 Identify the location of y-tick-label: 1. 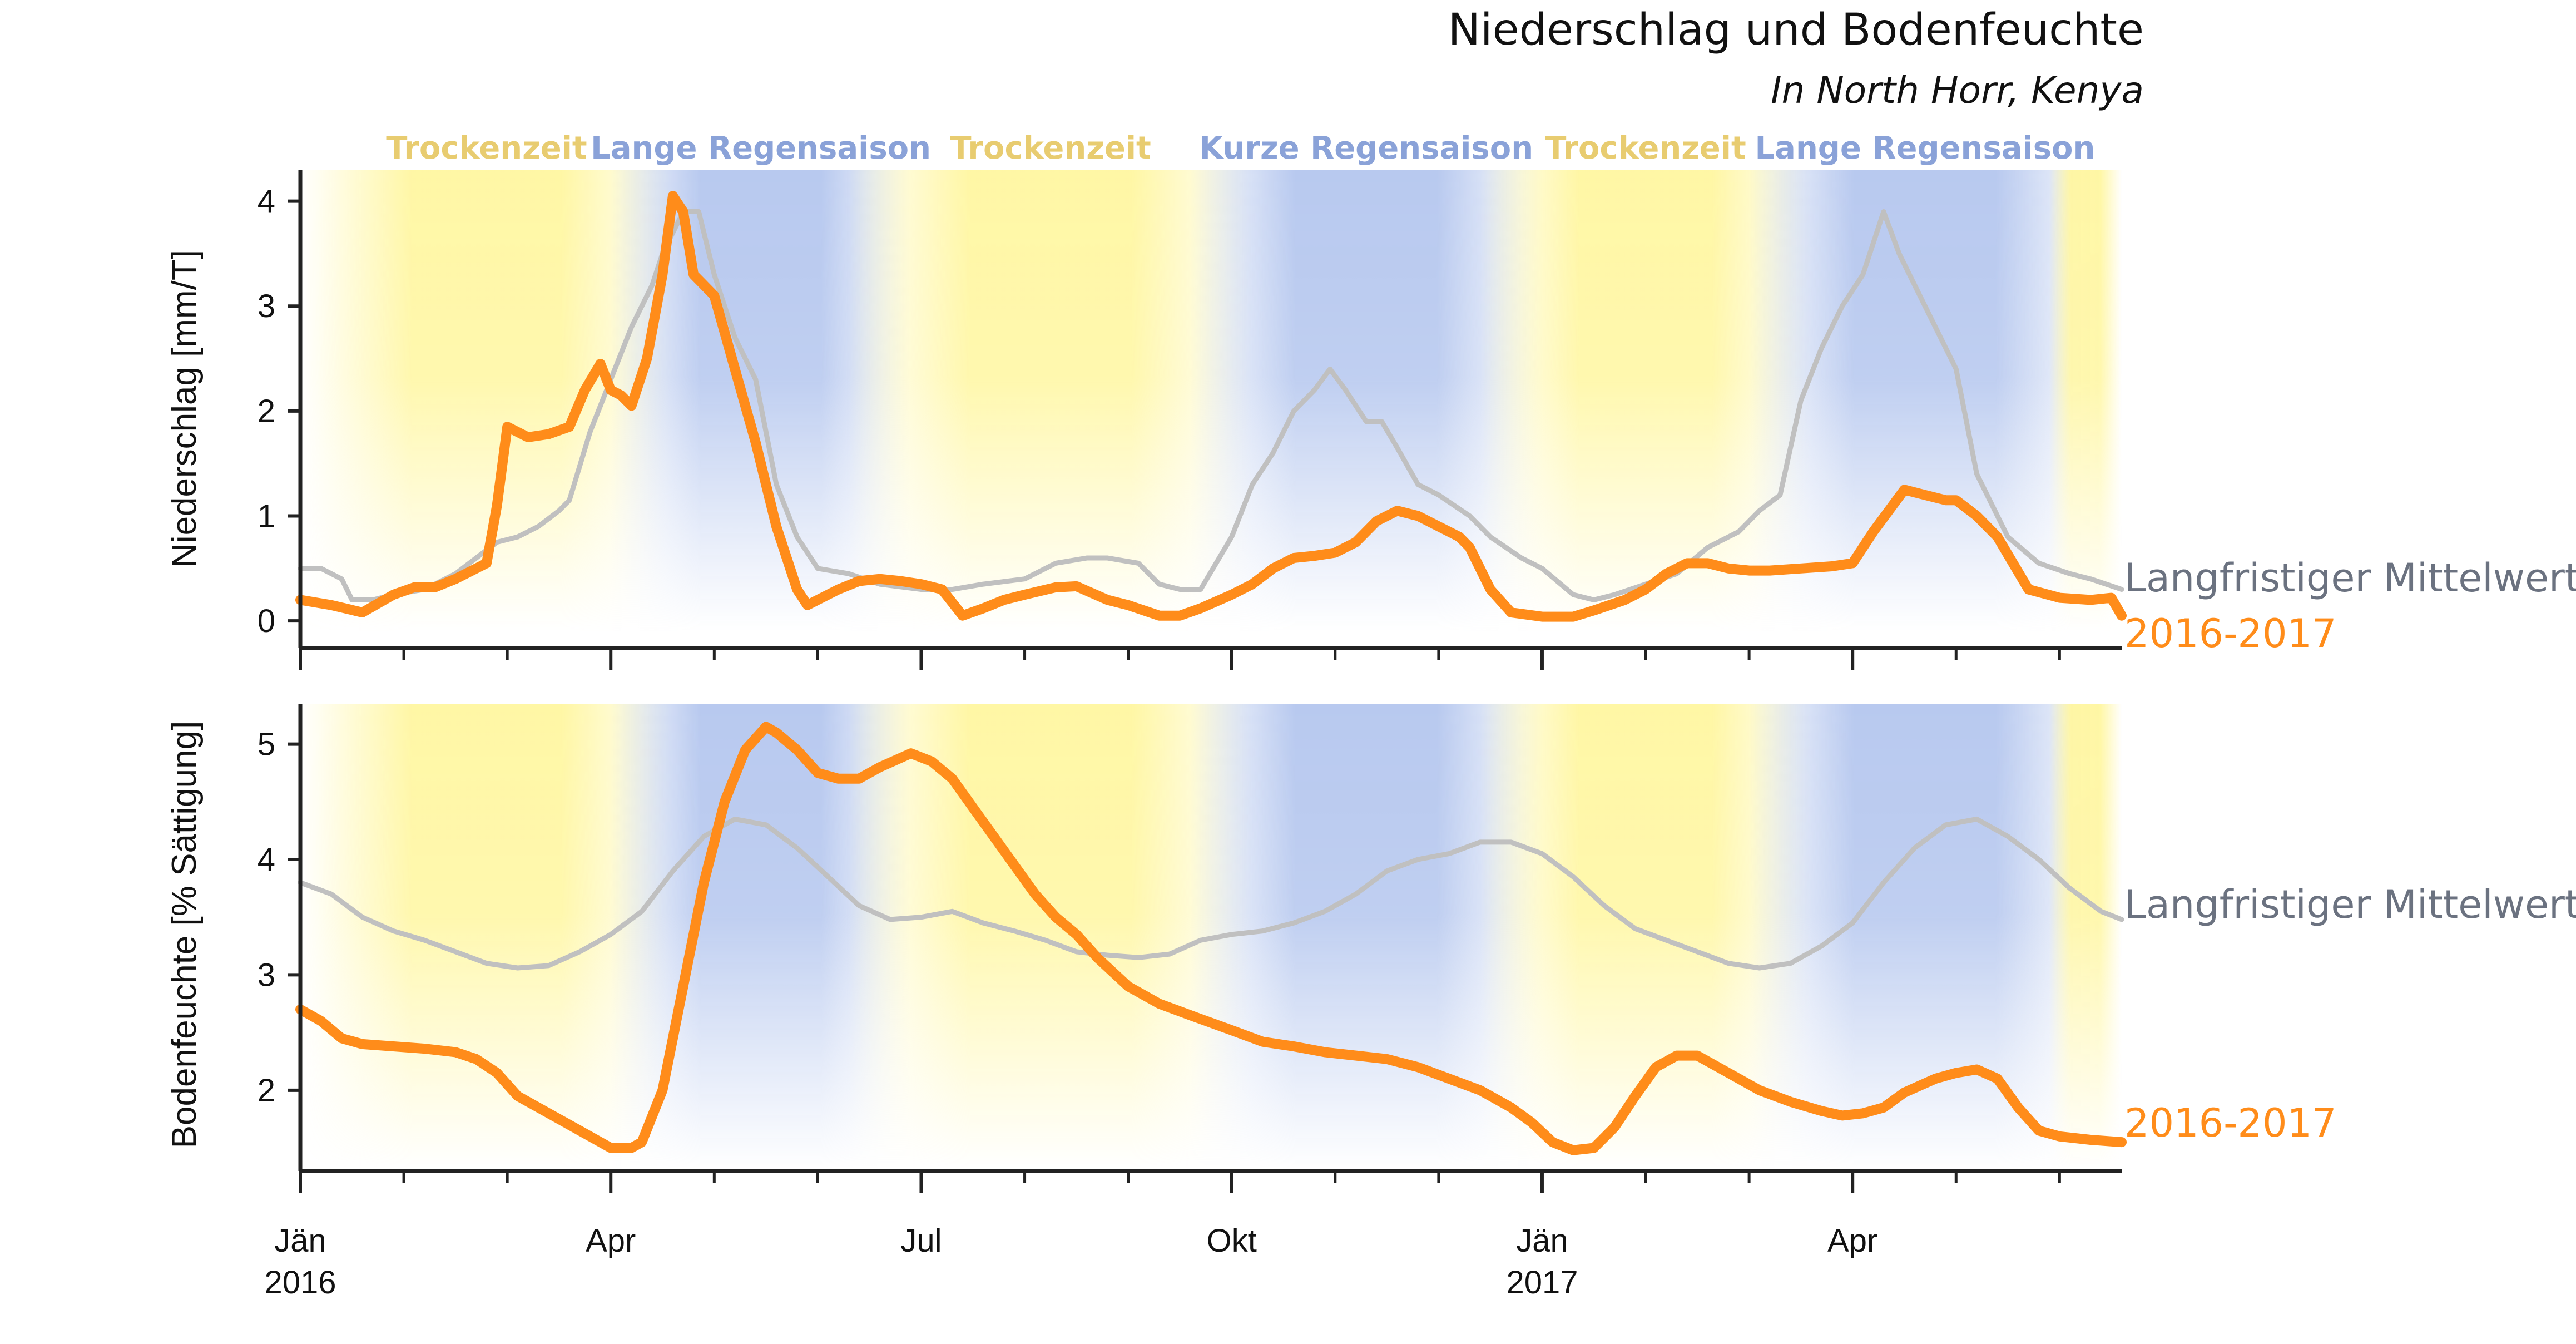
(266, 516).